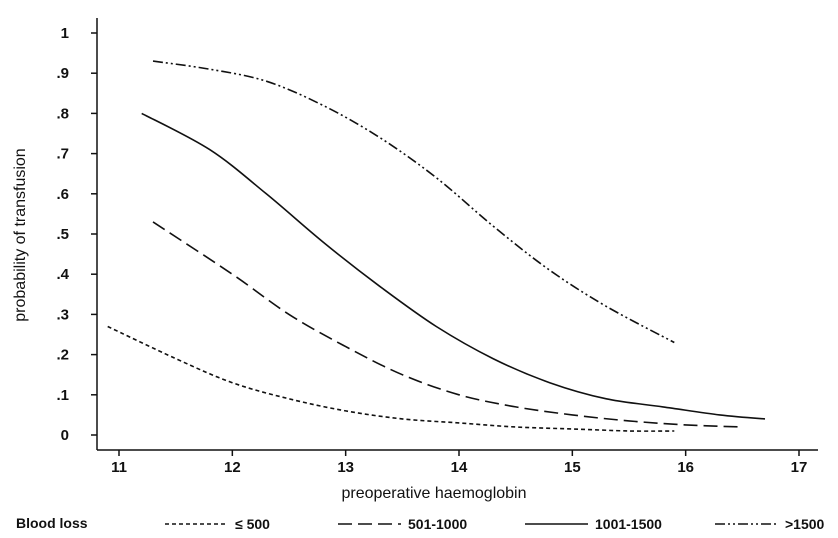 This screenshot has width=838, height=538. Describe the element at coordinates (62, 234) in the screenshot. I see `y-tick-label: .5` at that location.